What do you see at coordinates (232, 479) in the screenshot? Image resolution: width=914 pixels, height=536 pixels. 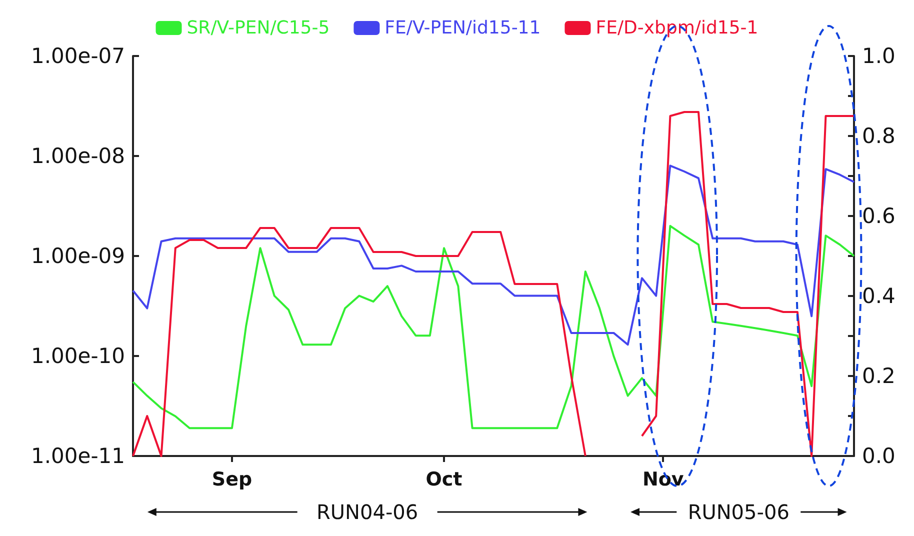 I see `x-tick-label: Sep` at bounding box center [232, 479].